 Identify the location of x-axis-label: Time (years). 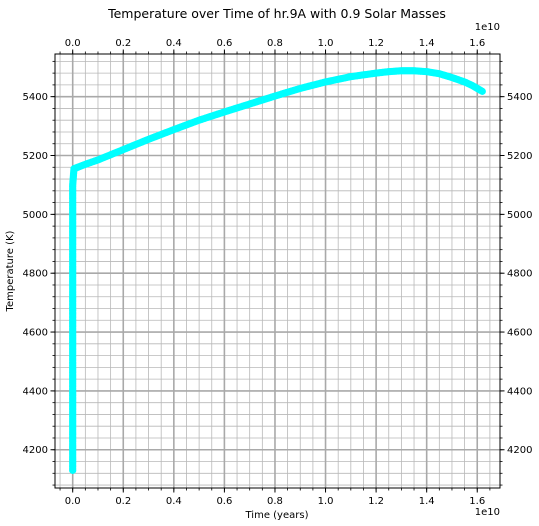
(277, 515).